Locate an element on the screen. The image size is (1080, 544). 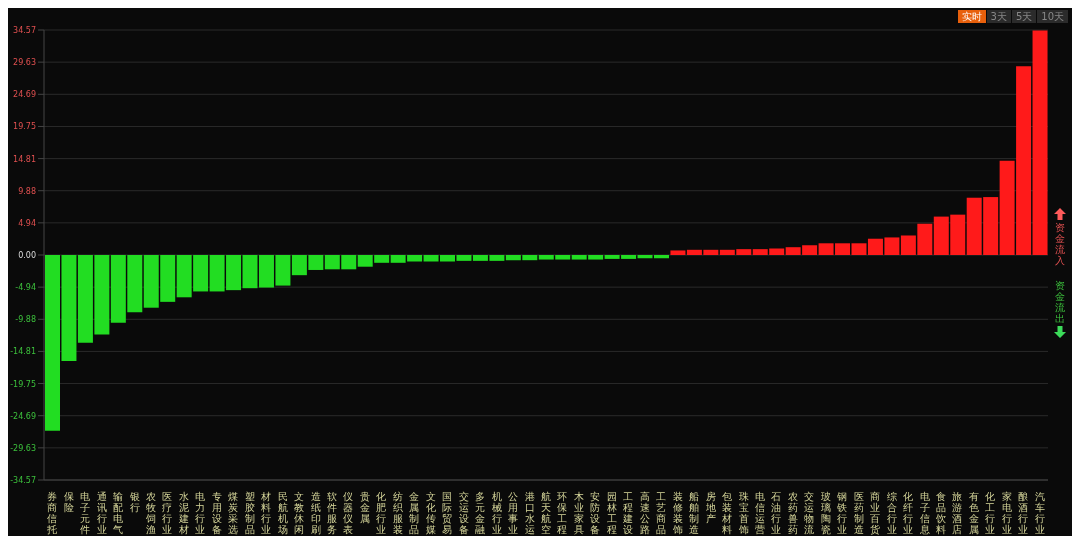
x-tick-label: 材料行业 is located at coordinates (266, 513).